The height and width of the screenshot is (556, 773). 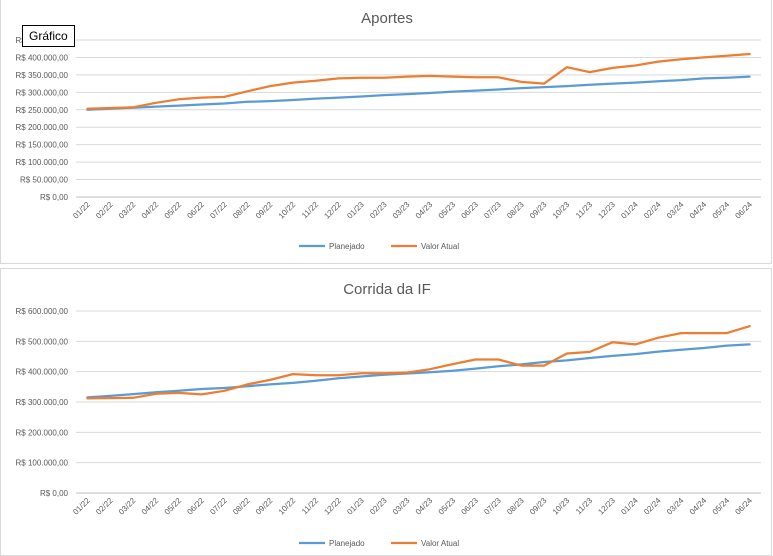 I want to click on y-tick-label: R$ 50.000,00, so click(x=44, y=180).